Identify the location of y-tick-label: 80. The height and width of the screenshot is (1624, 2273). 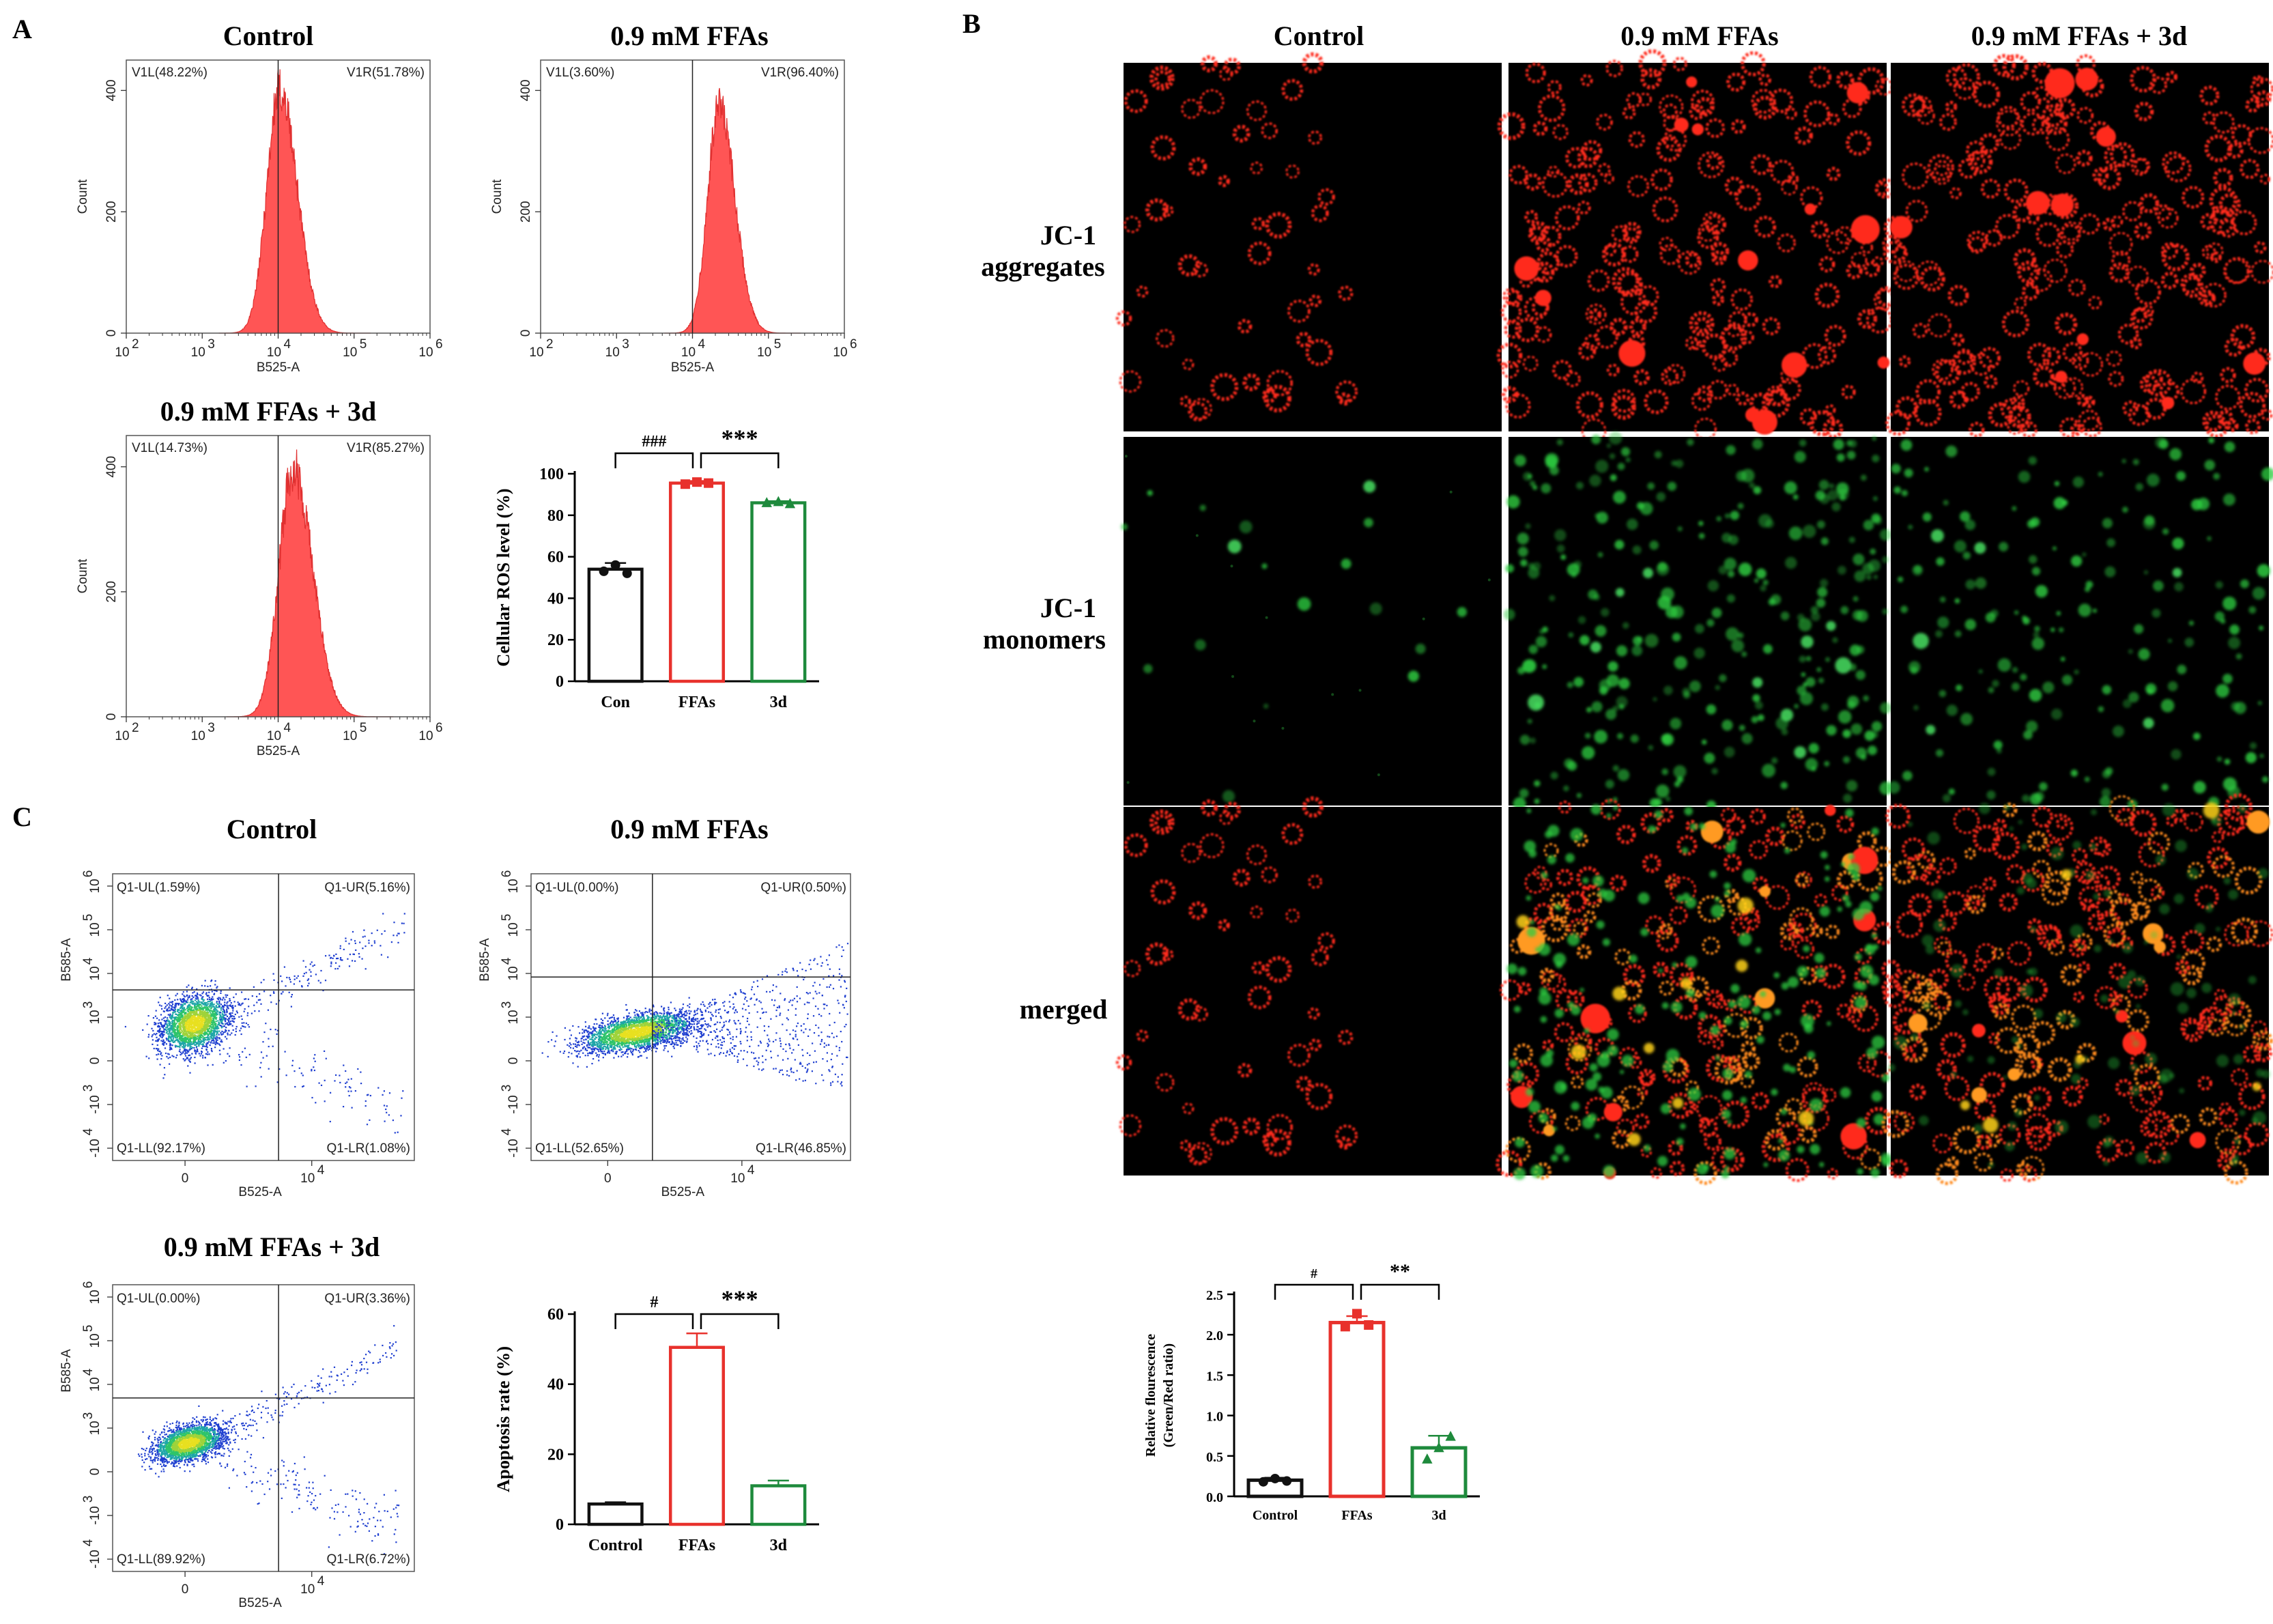
(555, 516).